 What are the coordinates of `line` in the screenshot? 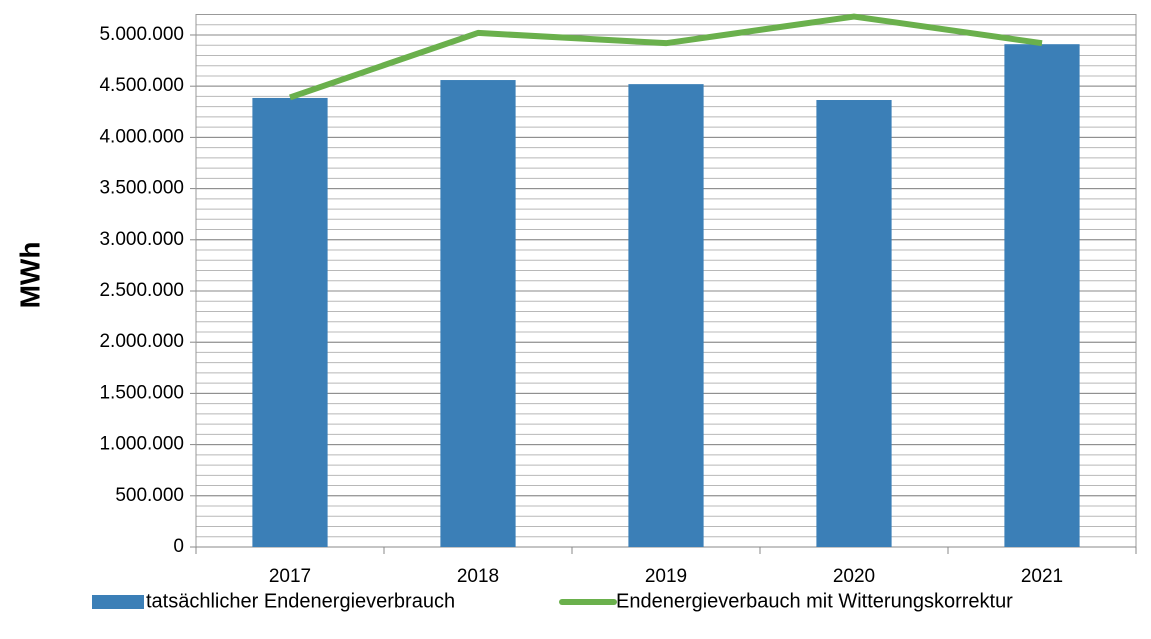 It's located at (666, 57).